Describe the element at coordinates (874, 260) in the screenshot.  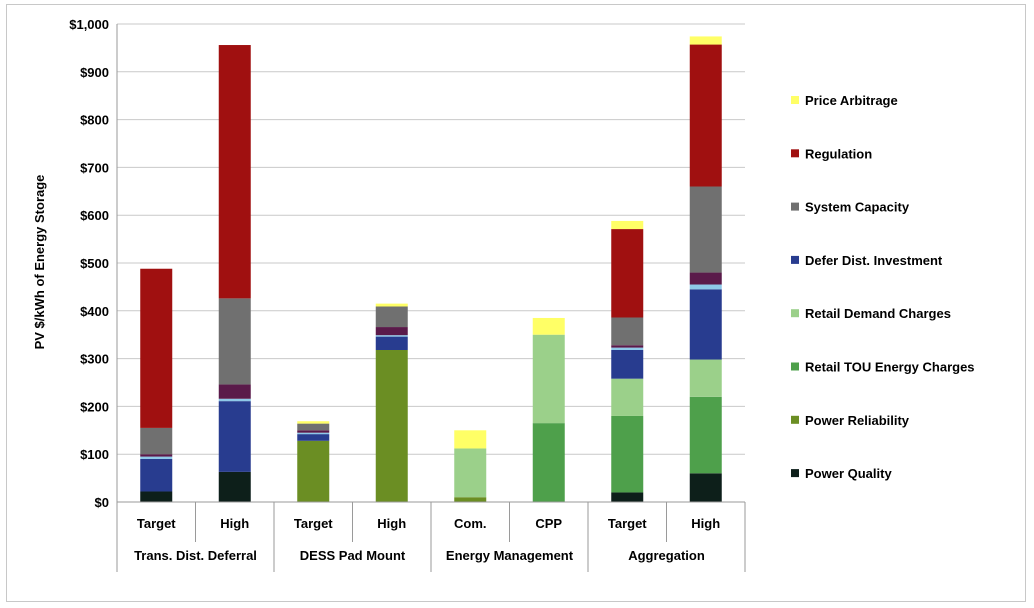
I see `legend-label: Defer Dist. Investment` at that location.